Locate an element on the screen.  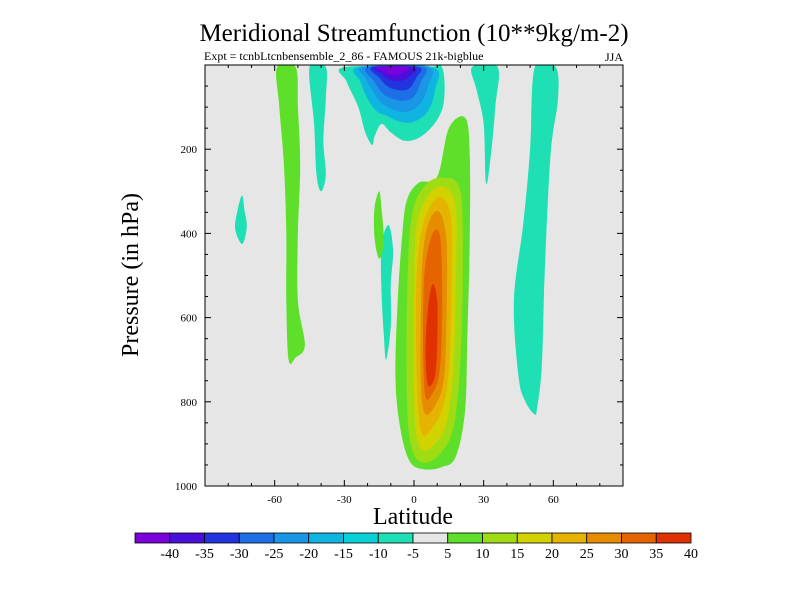
y-tick-label: 600 is located at coordinates (189, 319).